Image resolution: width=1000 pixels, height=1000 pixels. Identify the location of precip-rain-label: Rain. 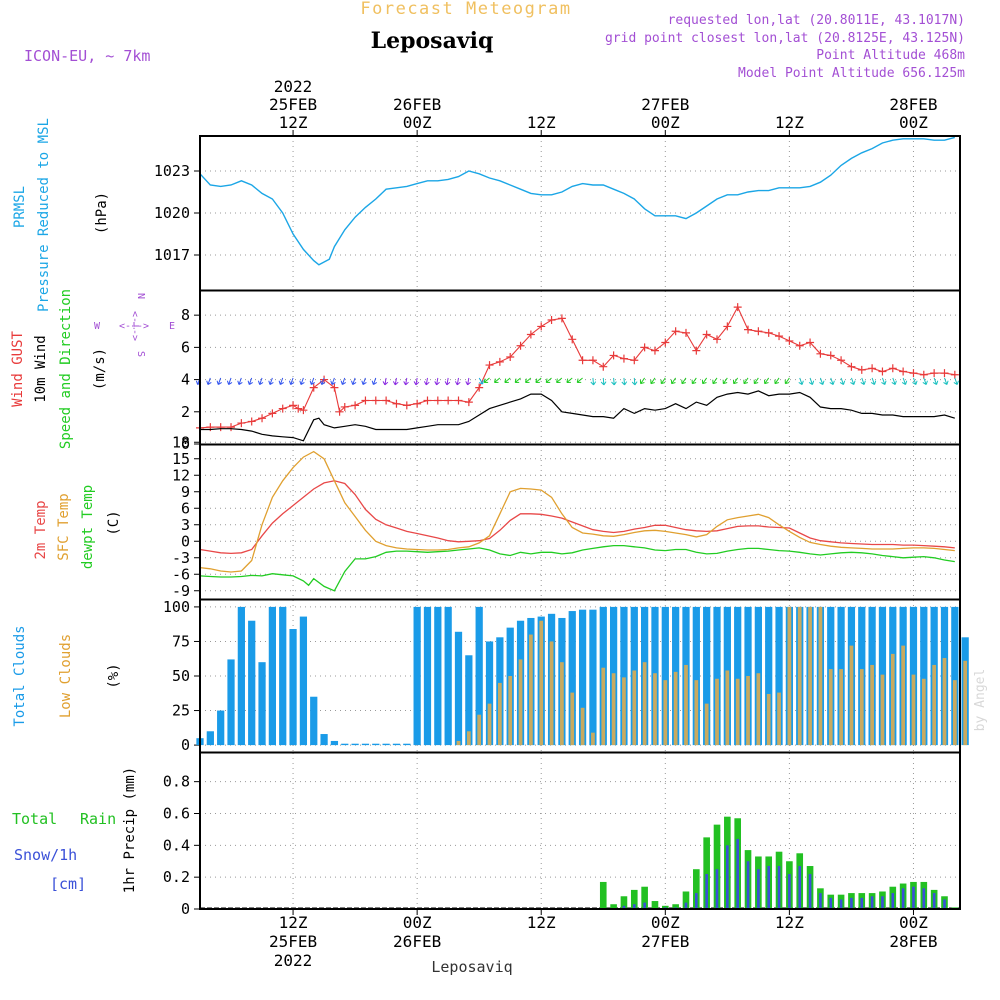
(98, 819).